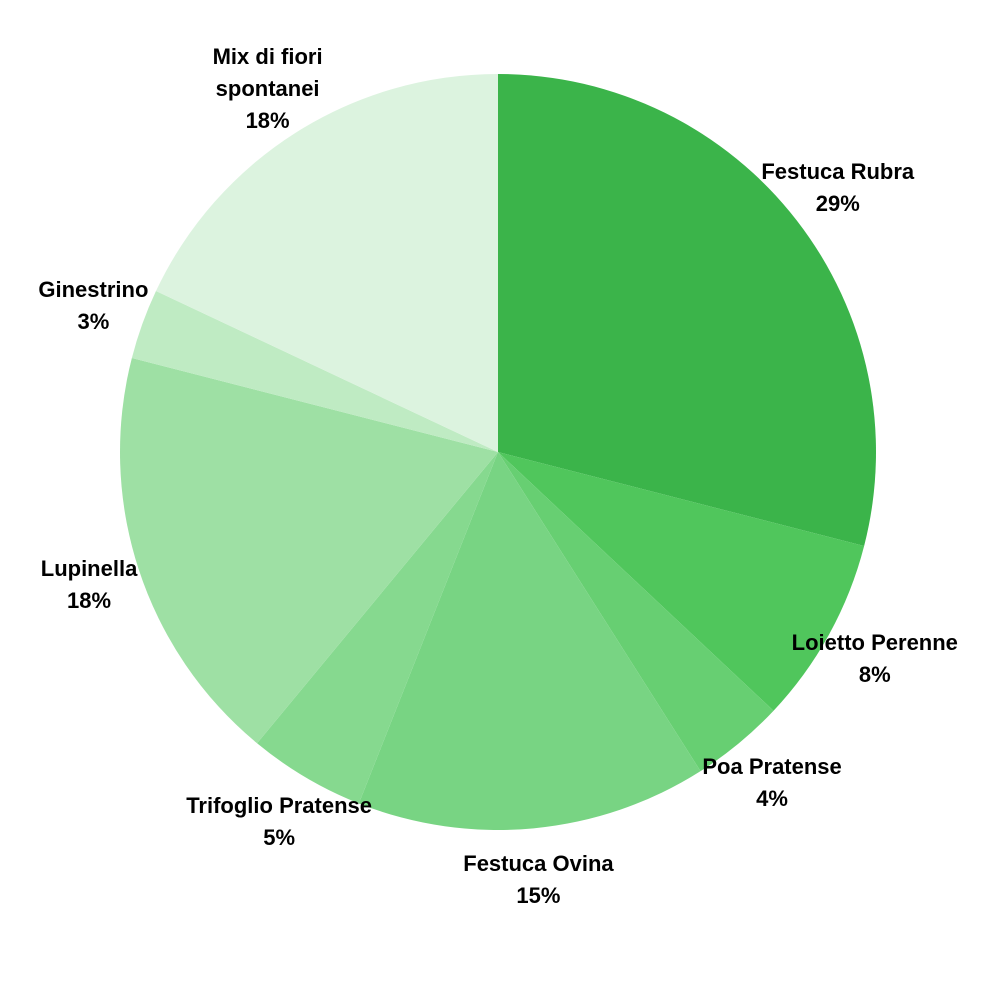 Image resolution: width=1000 pixels, height=1005 pixels. I want to click on slice-percent-0: 29%, so click(837, 204).